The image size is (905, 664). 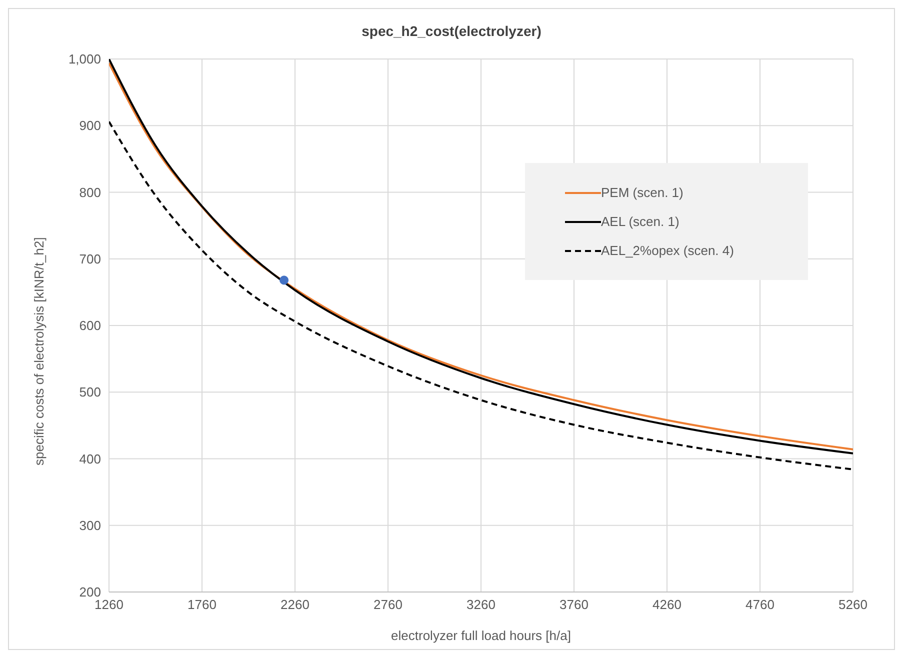 What do you see at coordinates (90, 458) in the screenshot?
I see `y-tick-label: 400` at bounding box center [90, 458].